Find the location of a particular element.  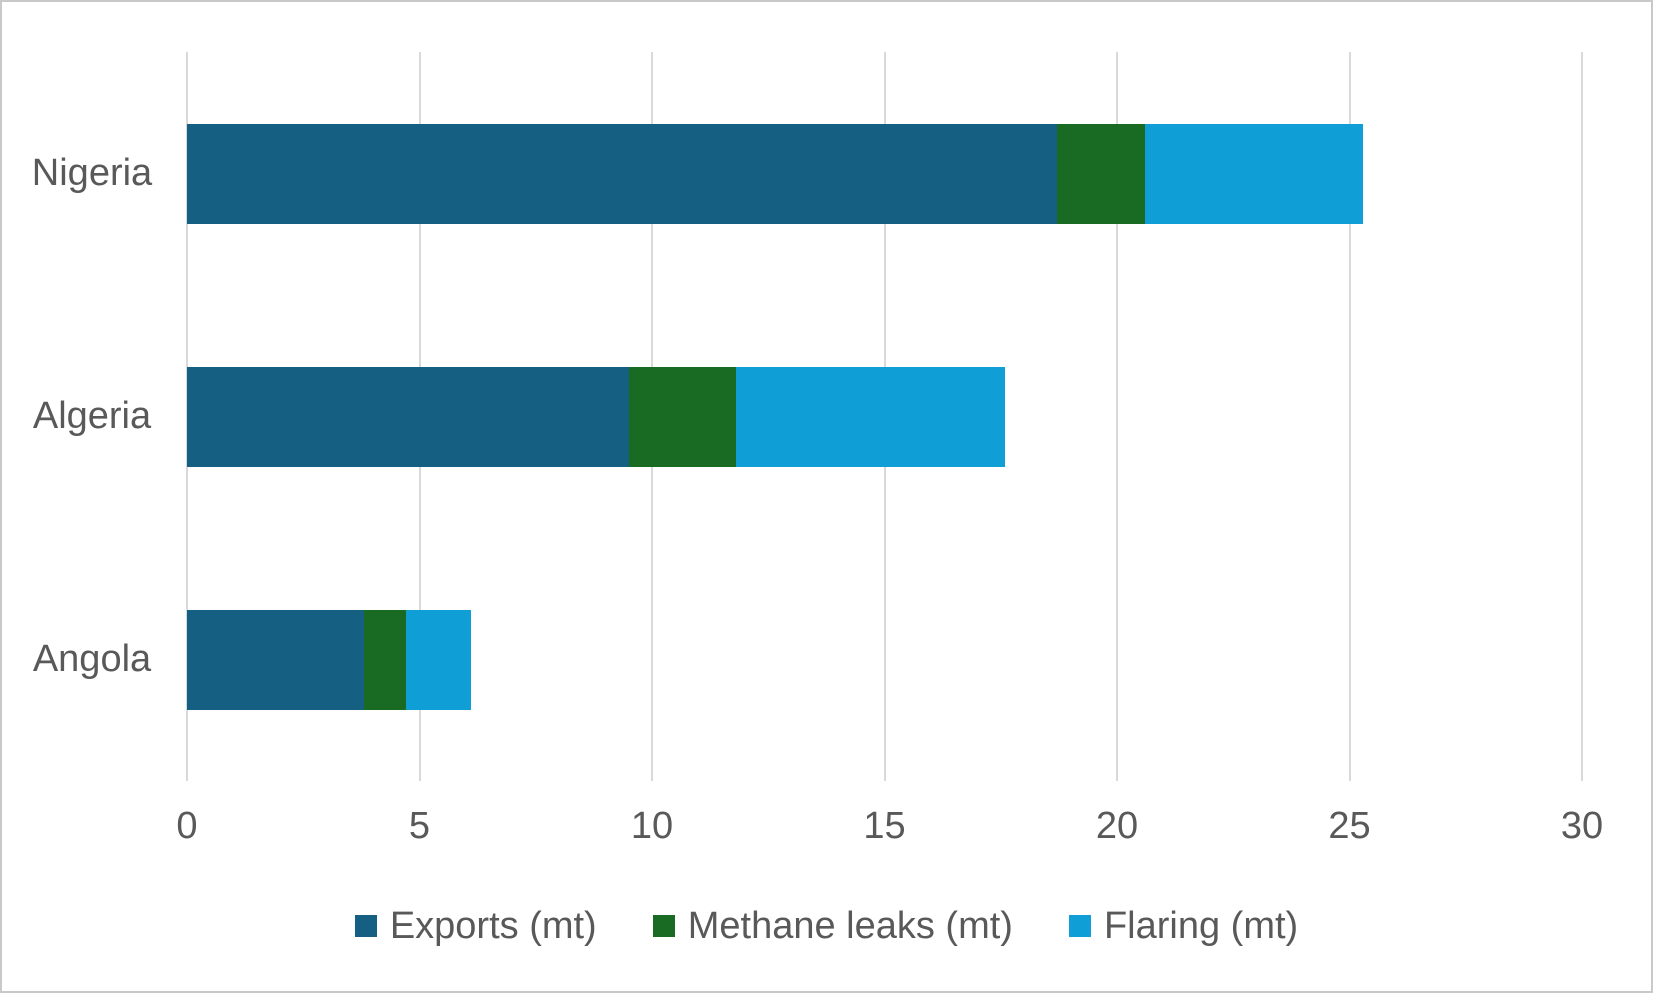

legend-item-1: Methane leaks (mt) is located at coordinates (832, 926).